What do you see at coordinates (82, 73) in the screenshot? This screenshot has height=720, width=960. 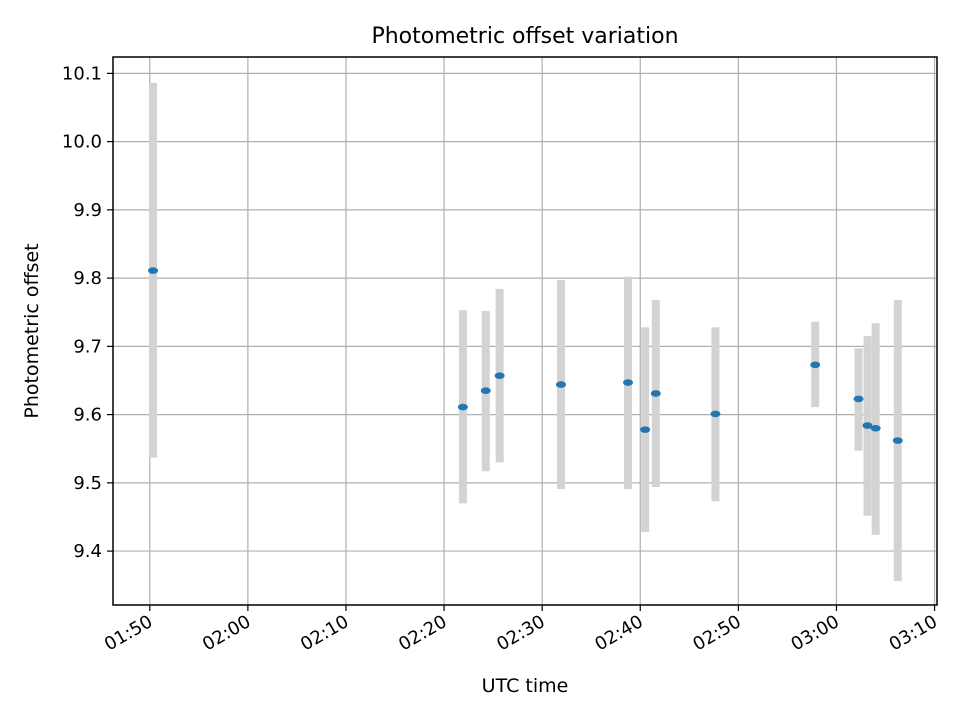 I see `y-tick-label: 10.1` at bounding box center [82, 73].